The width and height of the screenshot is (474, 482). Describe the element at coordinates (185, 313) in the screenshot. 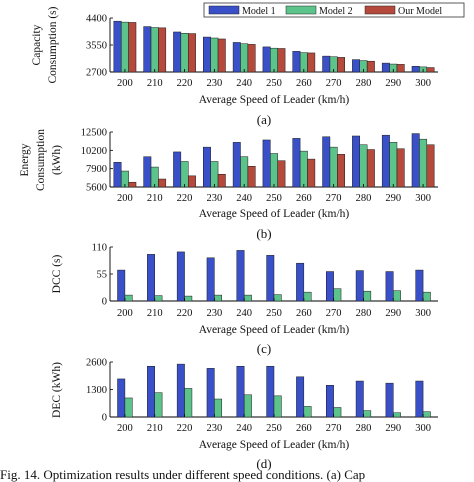

I see `x-tick-label: 220` at that location.